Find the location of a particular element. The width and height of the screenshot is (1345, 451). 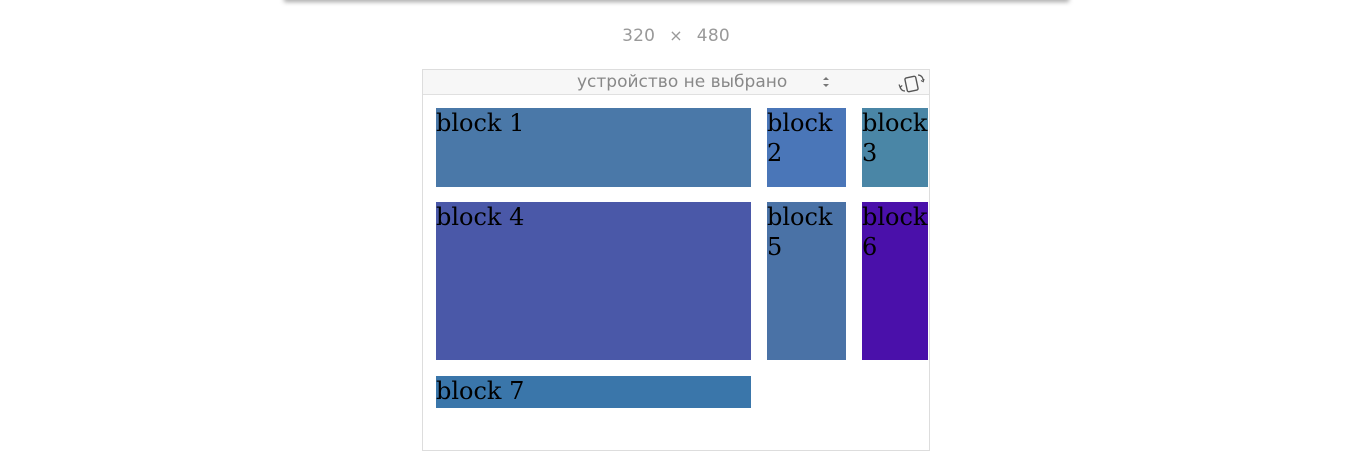

block-label: block 1 is located at coordinates (480, 123).